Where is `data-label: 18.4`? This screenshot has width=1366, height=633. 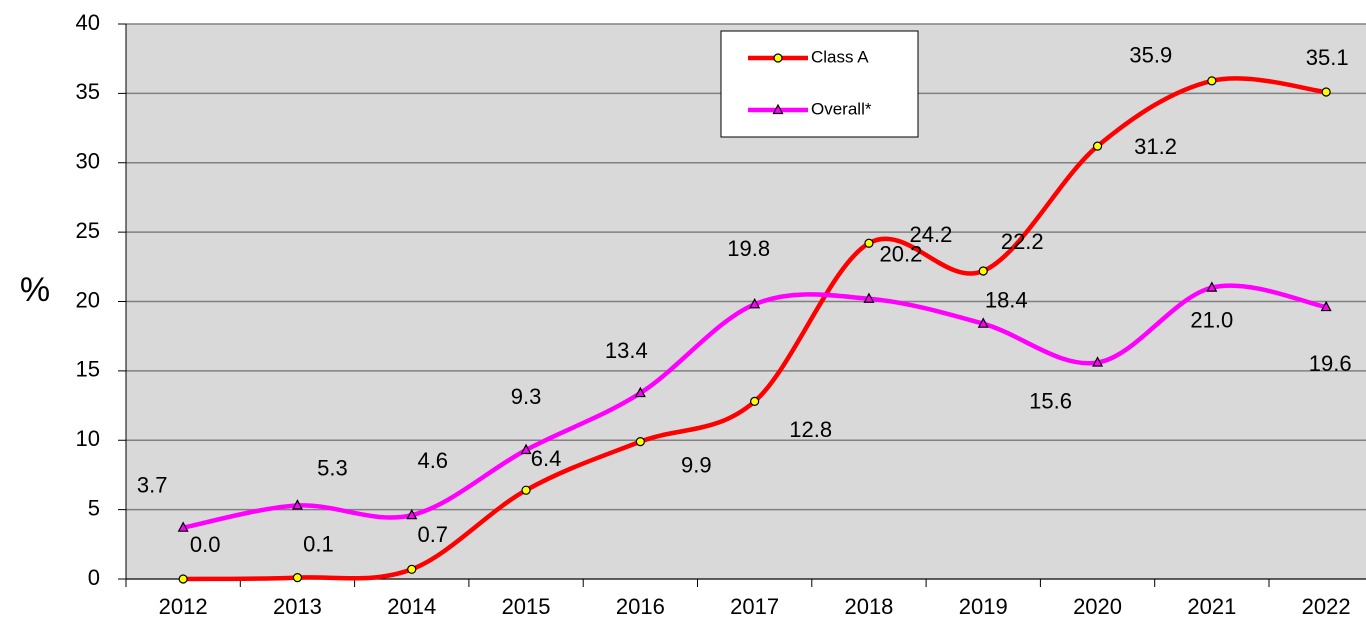
data-label: 18.4 is located at coordinates (1006, 300).